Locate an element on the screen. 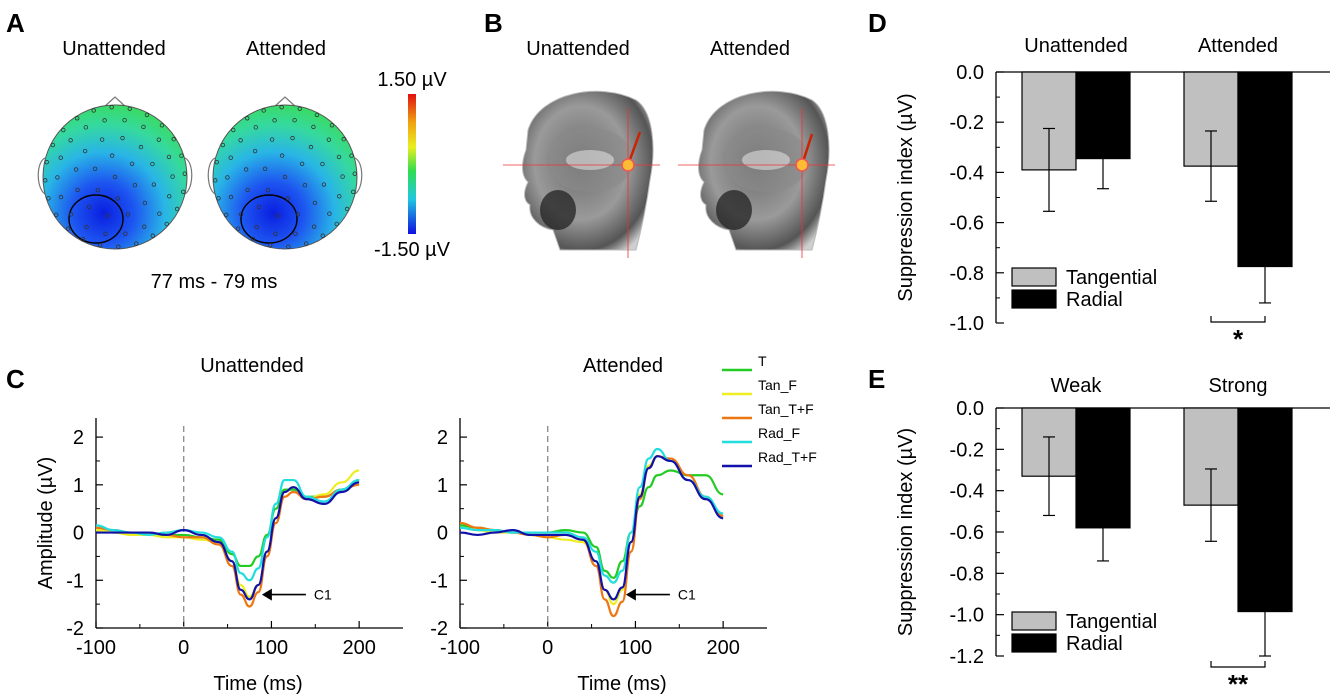 This screenshot has width=1340, height=697. y-tick-label: -0.4 is located at coordinates (967, 492).